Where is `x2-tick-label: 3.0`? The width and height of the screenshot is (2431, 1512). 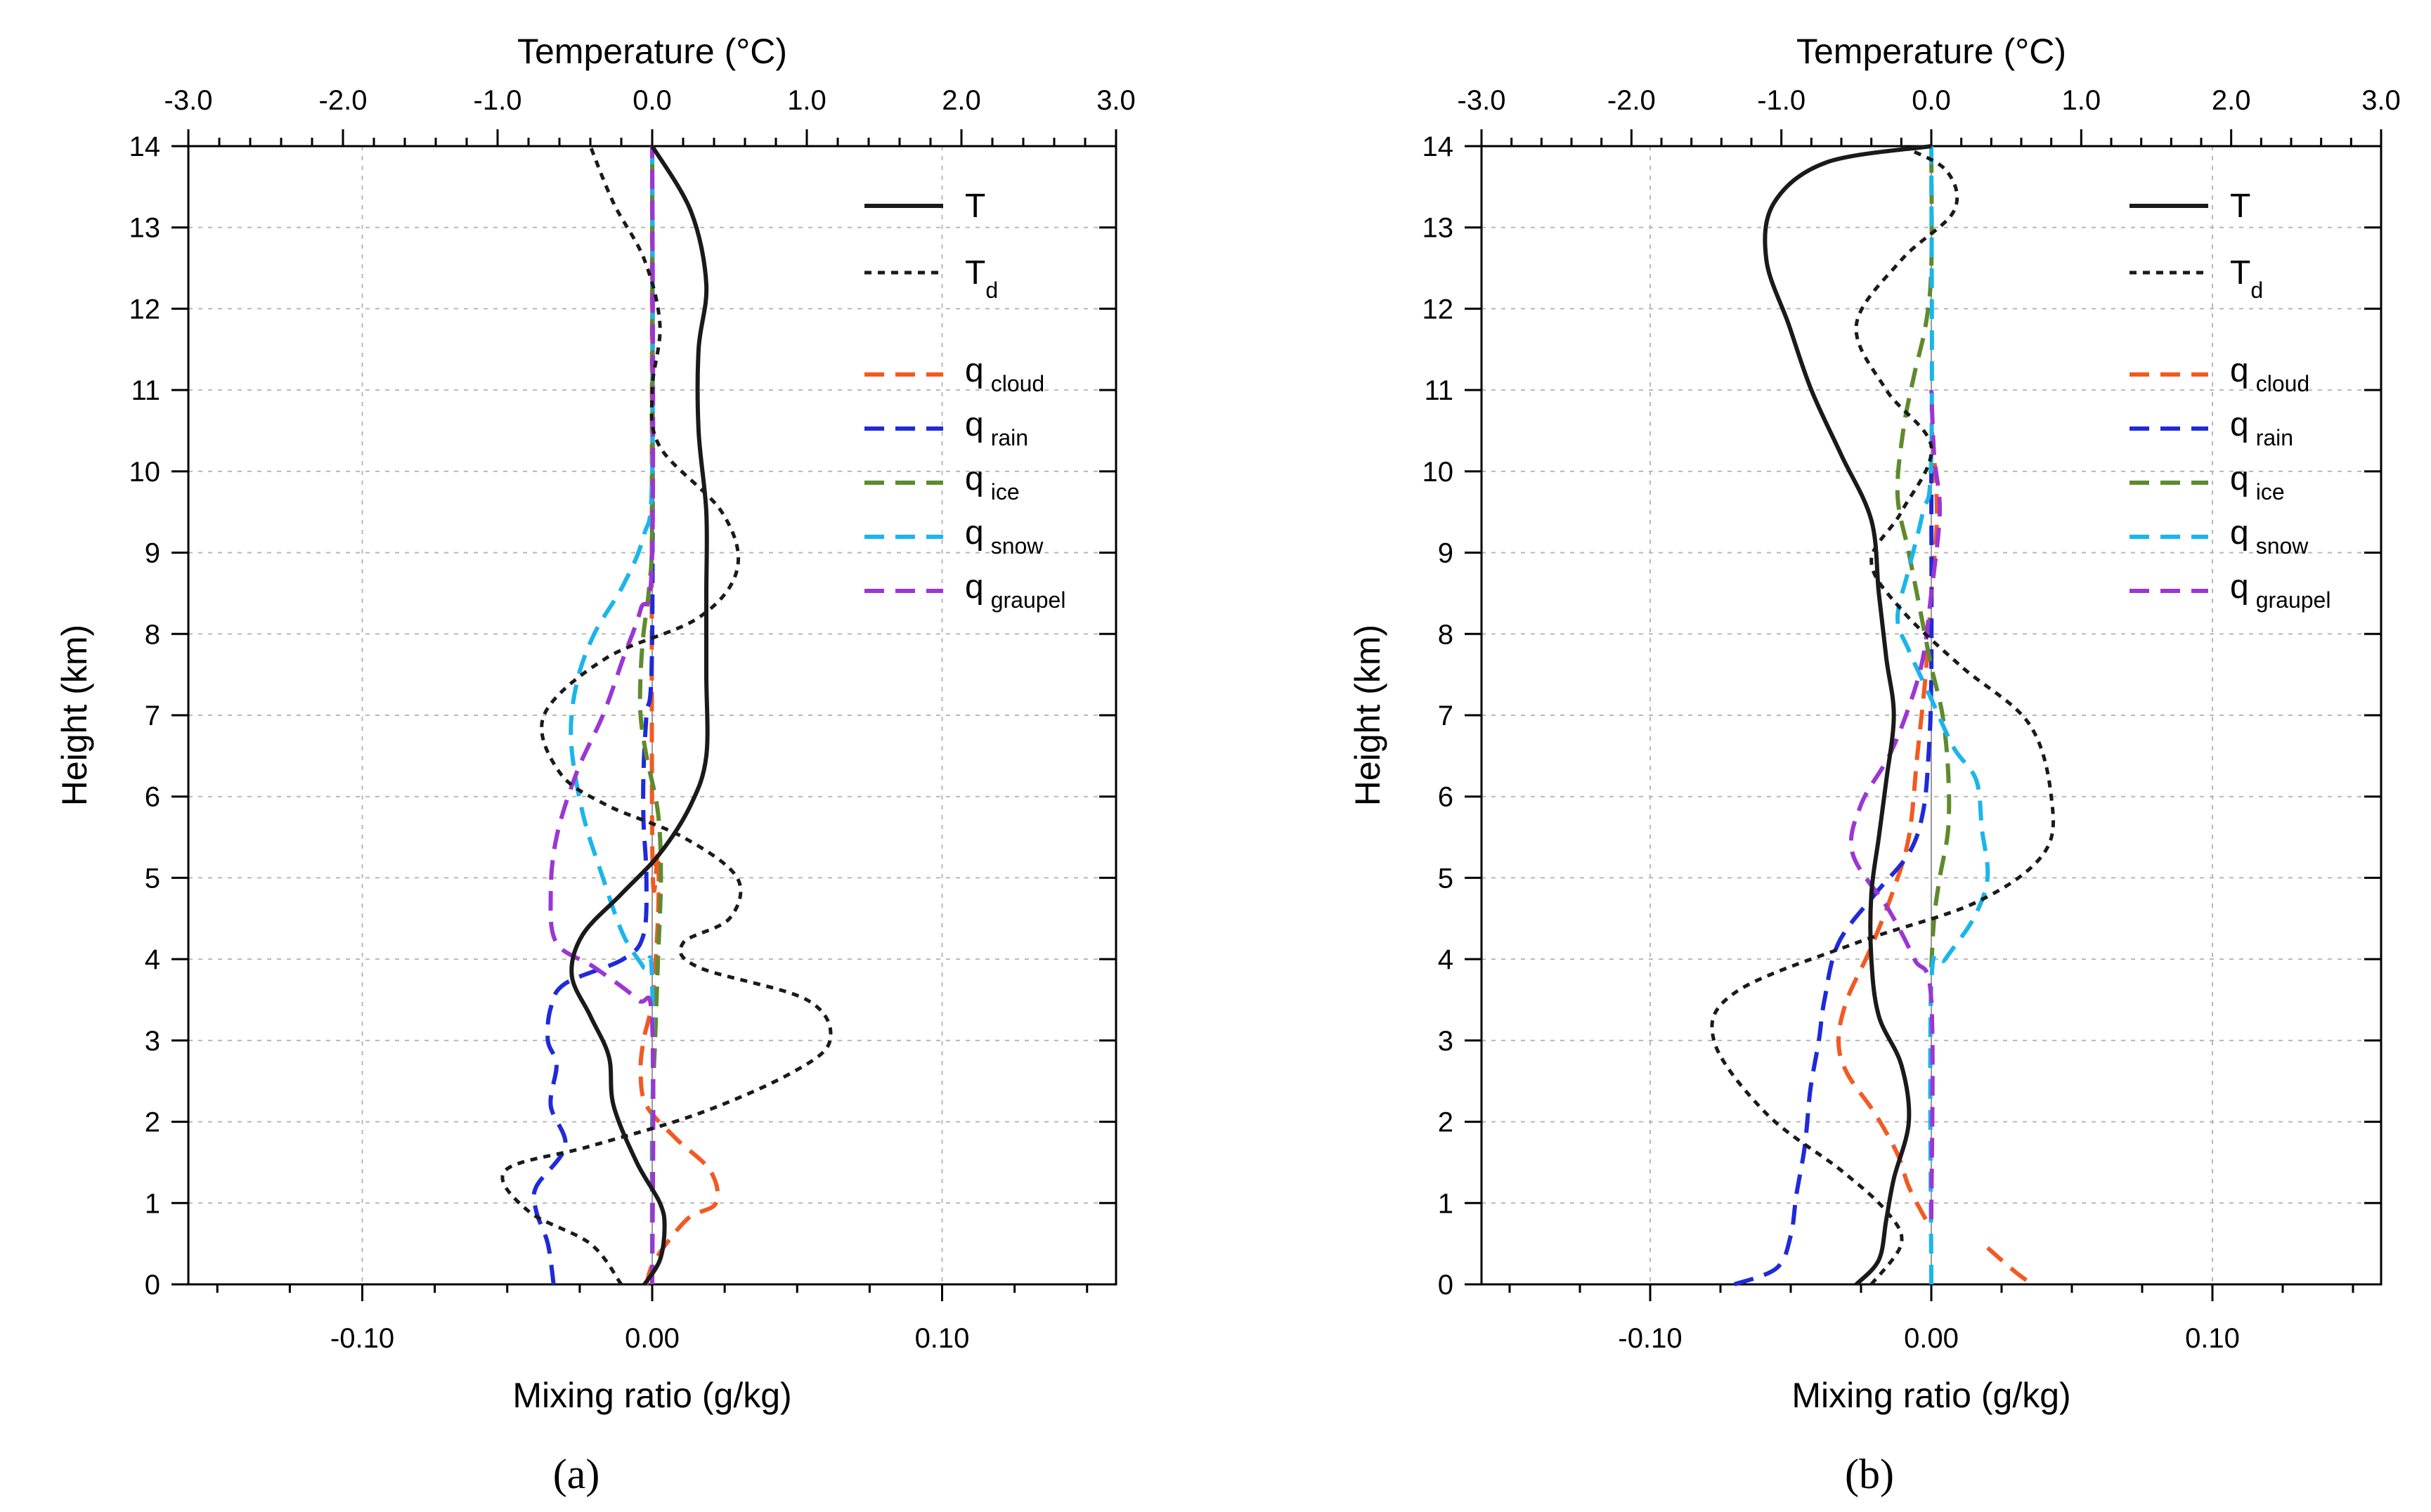
x2-tick-label: 3.0 is located at coordinates (1116, 100).